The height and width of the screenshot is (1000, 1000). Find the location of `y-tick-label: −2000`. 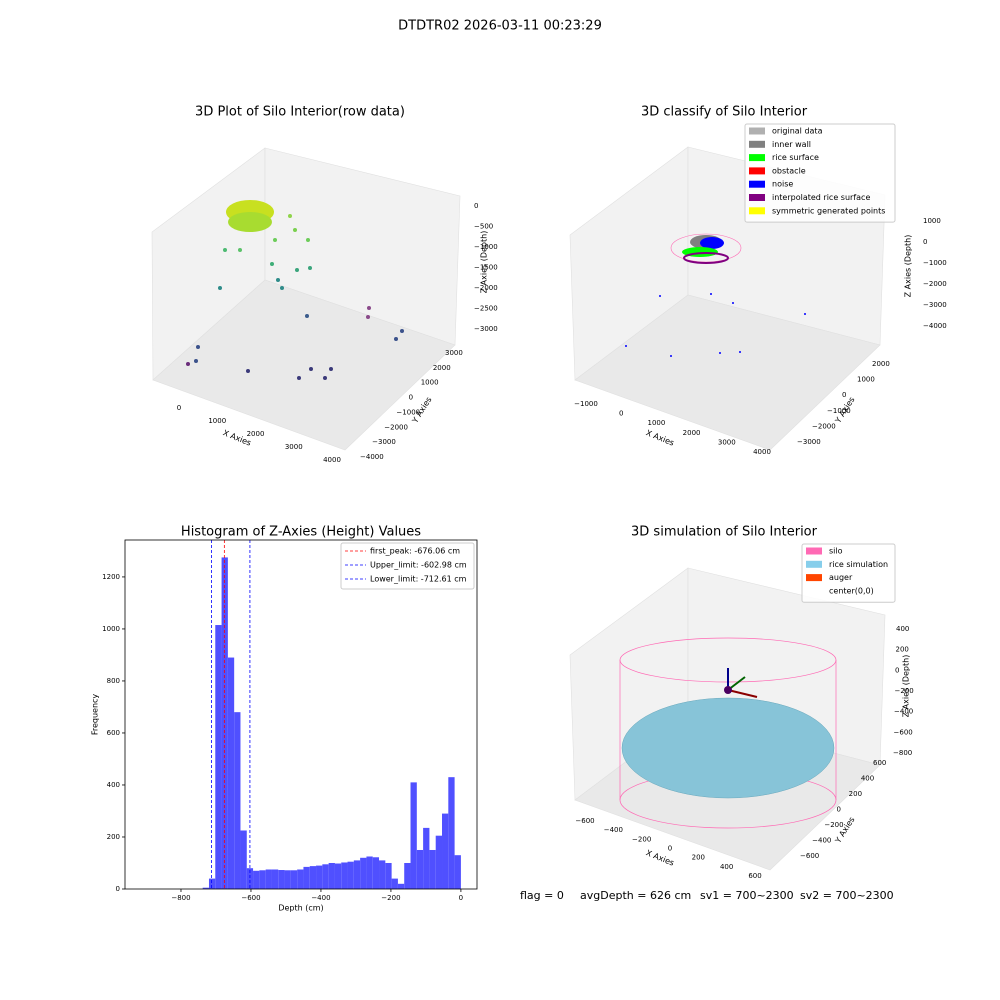

y-tick-label: −2000 is located at coordinates (396, 427).